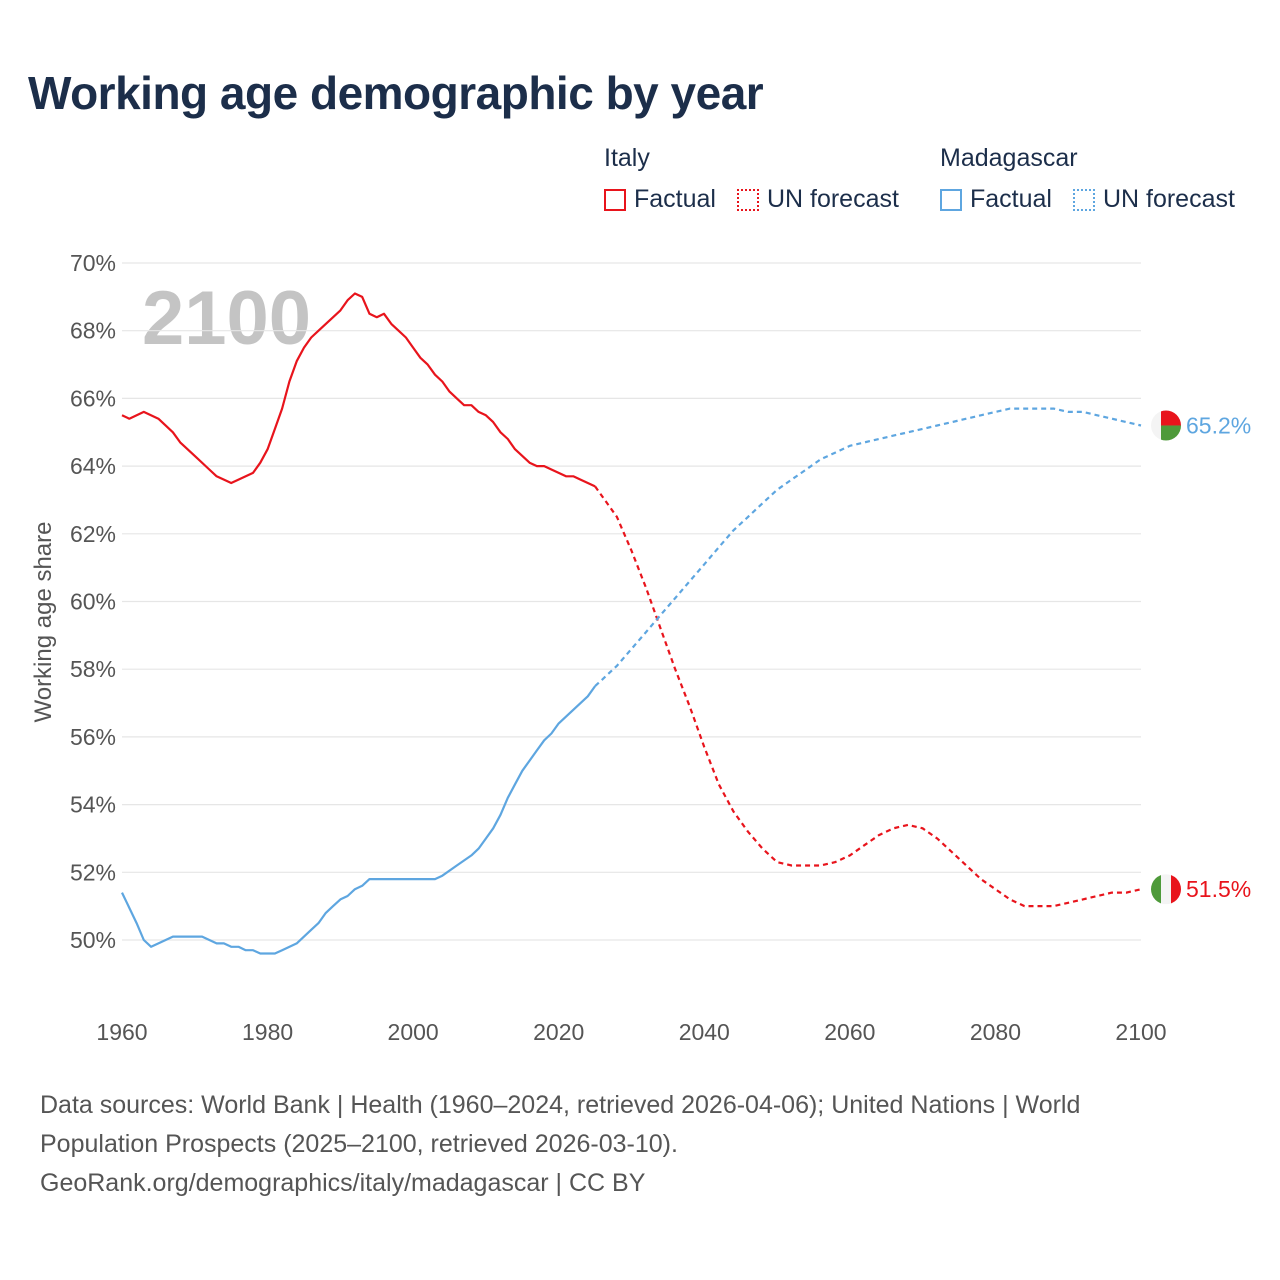 Image resolution: width=1280 pixels, height=1280 pixels. I want to click on x-tick-label: 2000, so click(413, 1032).